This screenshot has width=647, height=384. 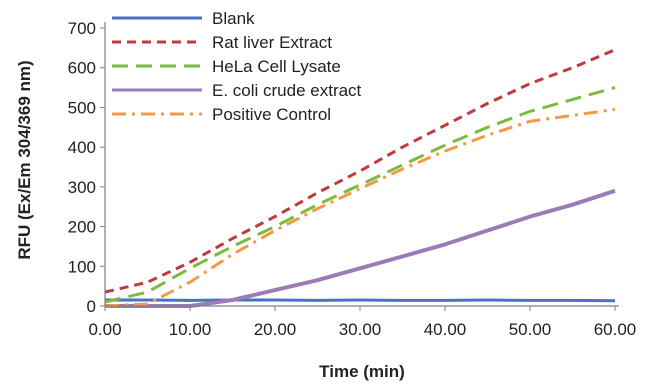 What do you see at coordinates (104, 329) in the screenshot?
I see `x-tick-label: 0.00` at bounding box center [104, 329].